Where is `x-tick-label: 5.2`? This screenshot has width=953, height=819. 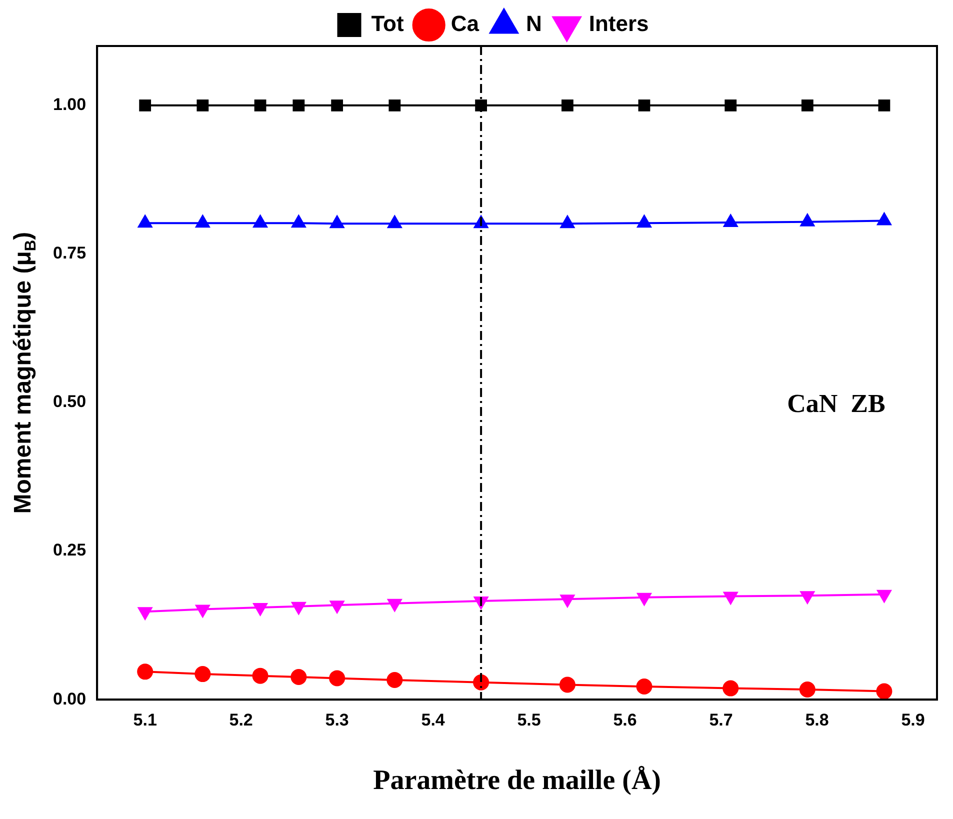
x-tick-label: 5.2 is located at coordinates (241, 720).